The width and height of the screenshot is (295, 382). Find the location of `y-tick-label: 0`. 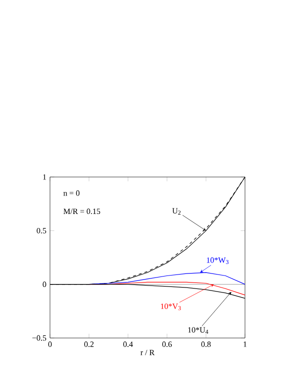

y-tick-label: 0 is located at coordinates (44, 285).